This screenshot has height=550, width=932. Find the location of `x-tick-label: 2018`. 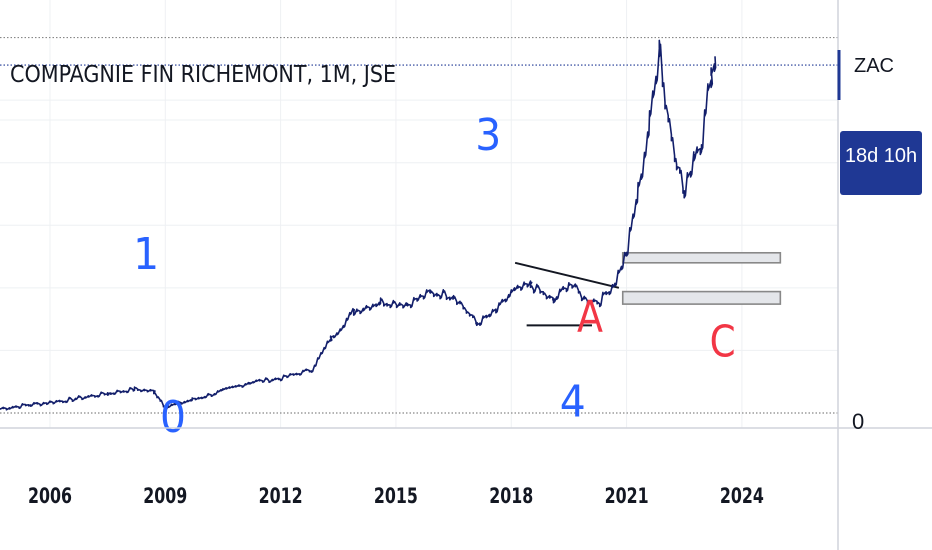

x-tick-label: 2018 is located at coordinates (511, 496).